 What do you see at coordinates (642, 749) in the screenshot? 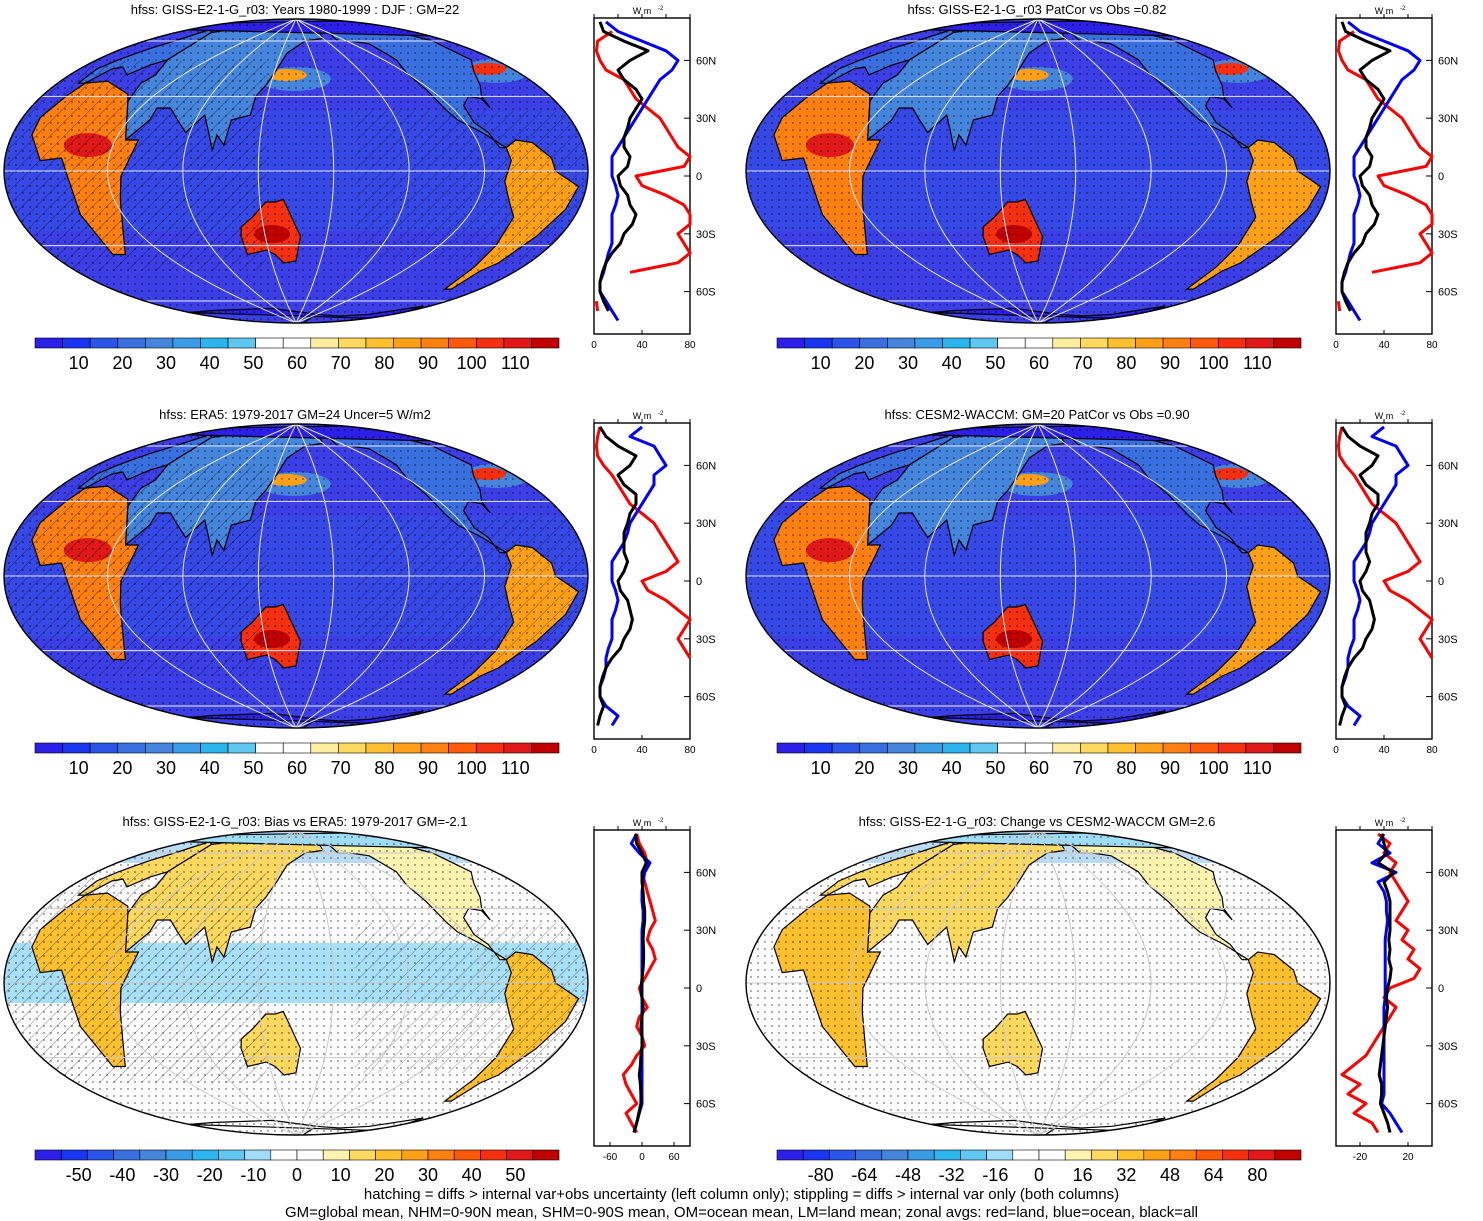
I see `x-tick-label: 40` at bounding box center [642, 749].